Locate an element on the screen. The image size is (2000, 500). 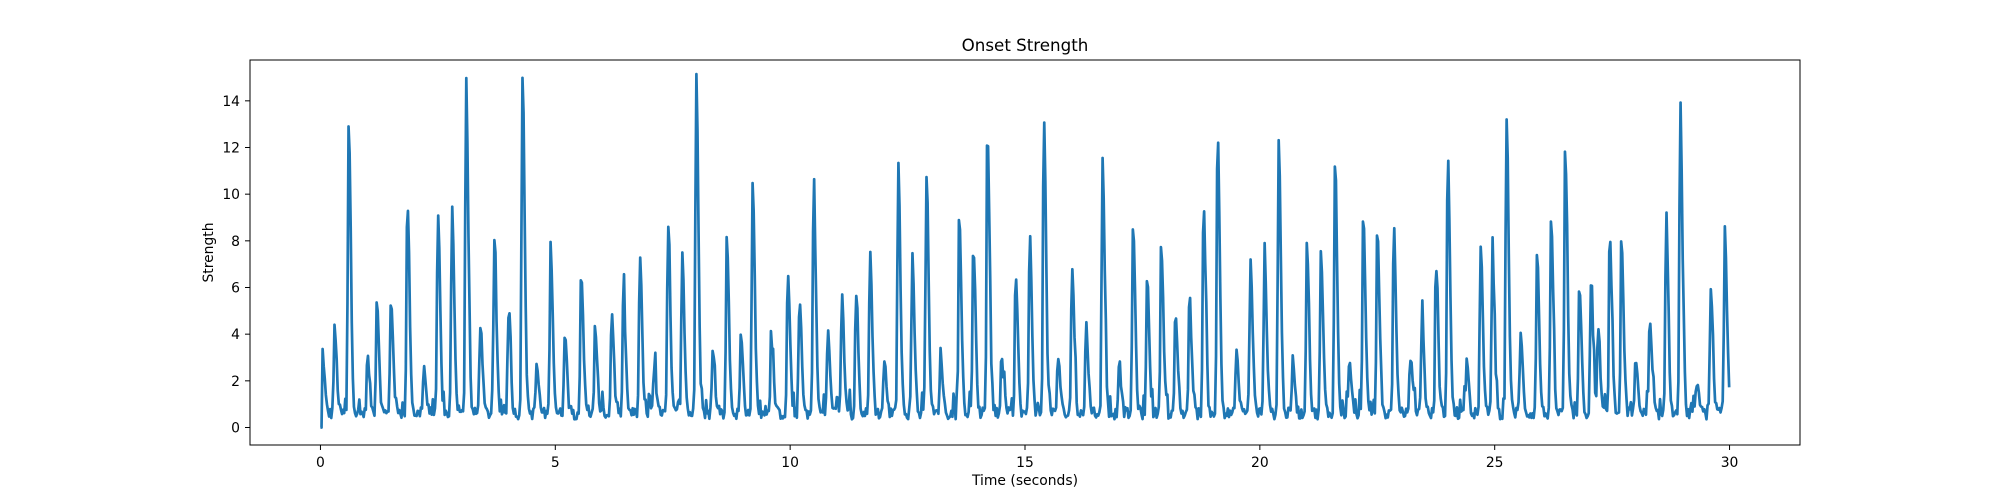
x-tick-label: 30 is located at coordinates (1730, 463).